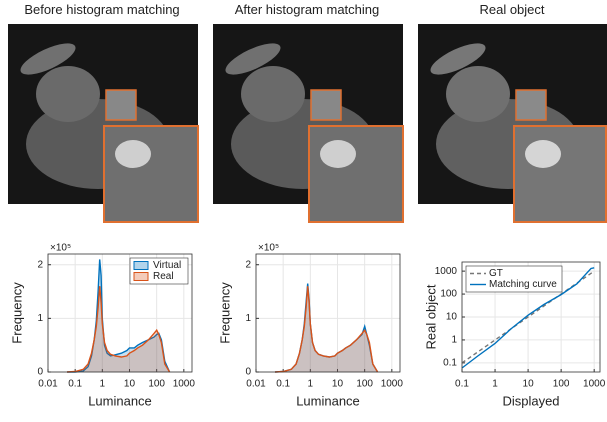  Describe the element at coordinates (448, 294) in the screenshot. I see `y-tick-label: 100` at that location.